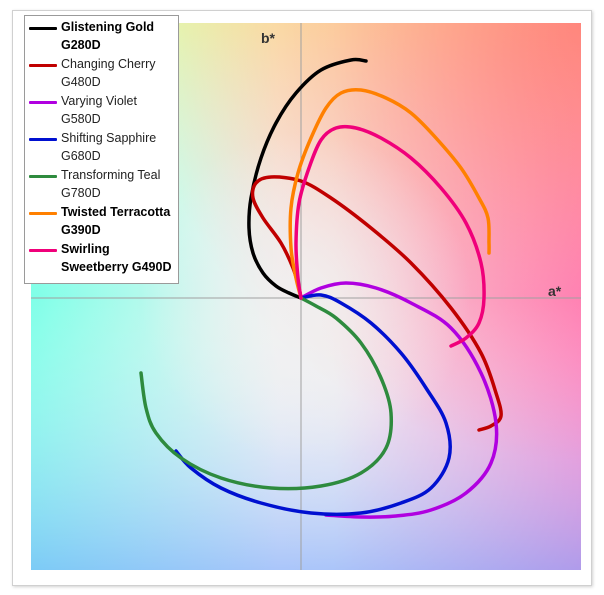  Describe the element at coordinates (555, 291) in the screenshot. I see `x-axis-label: a*` at that location.